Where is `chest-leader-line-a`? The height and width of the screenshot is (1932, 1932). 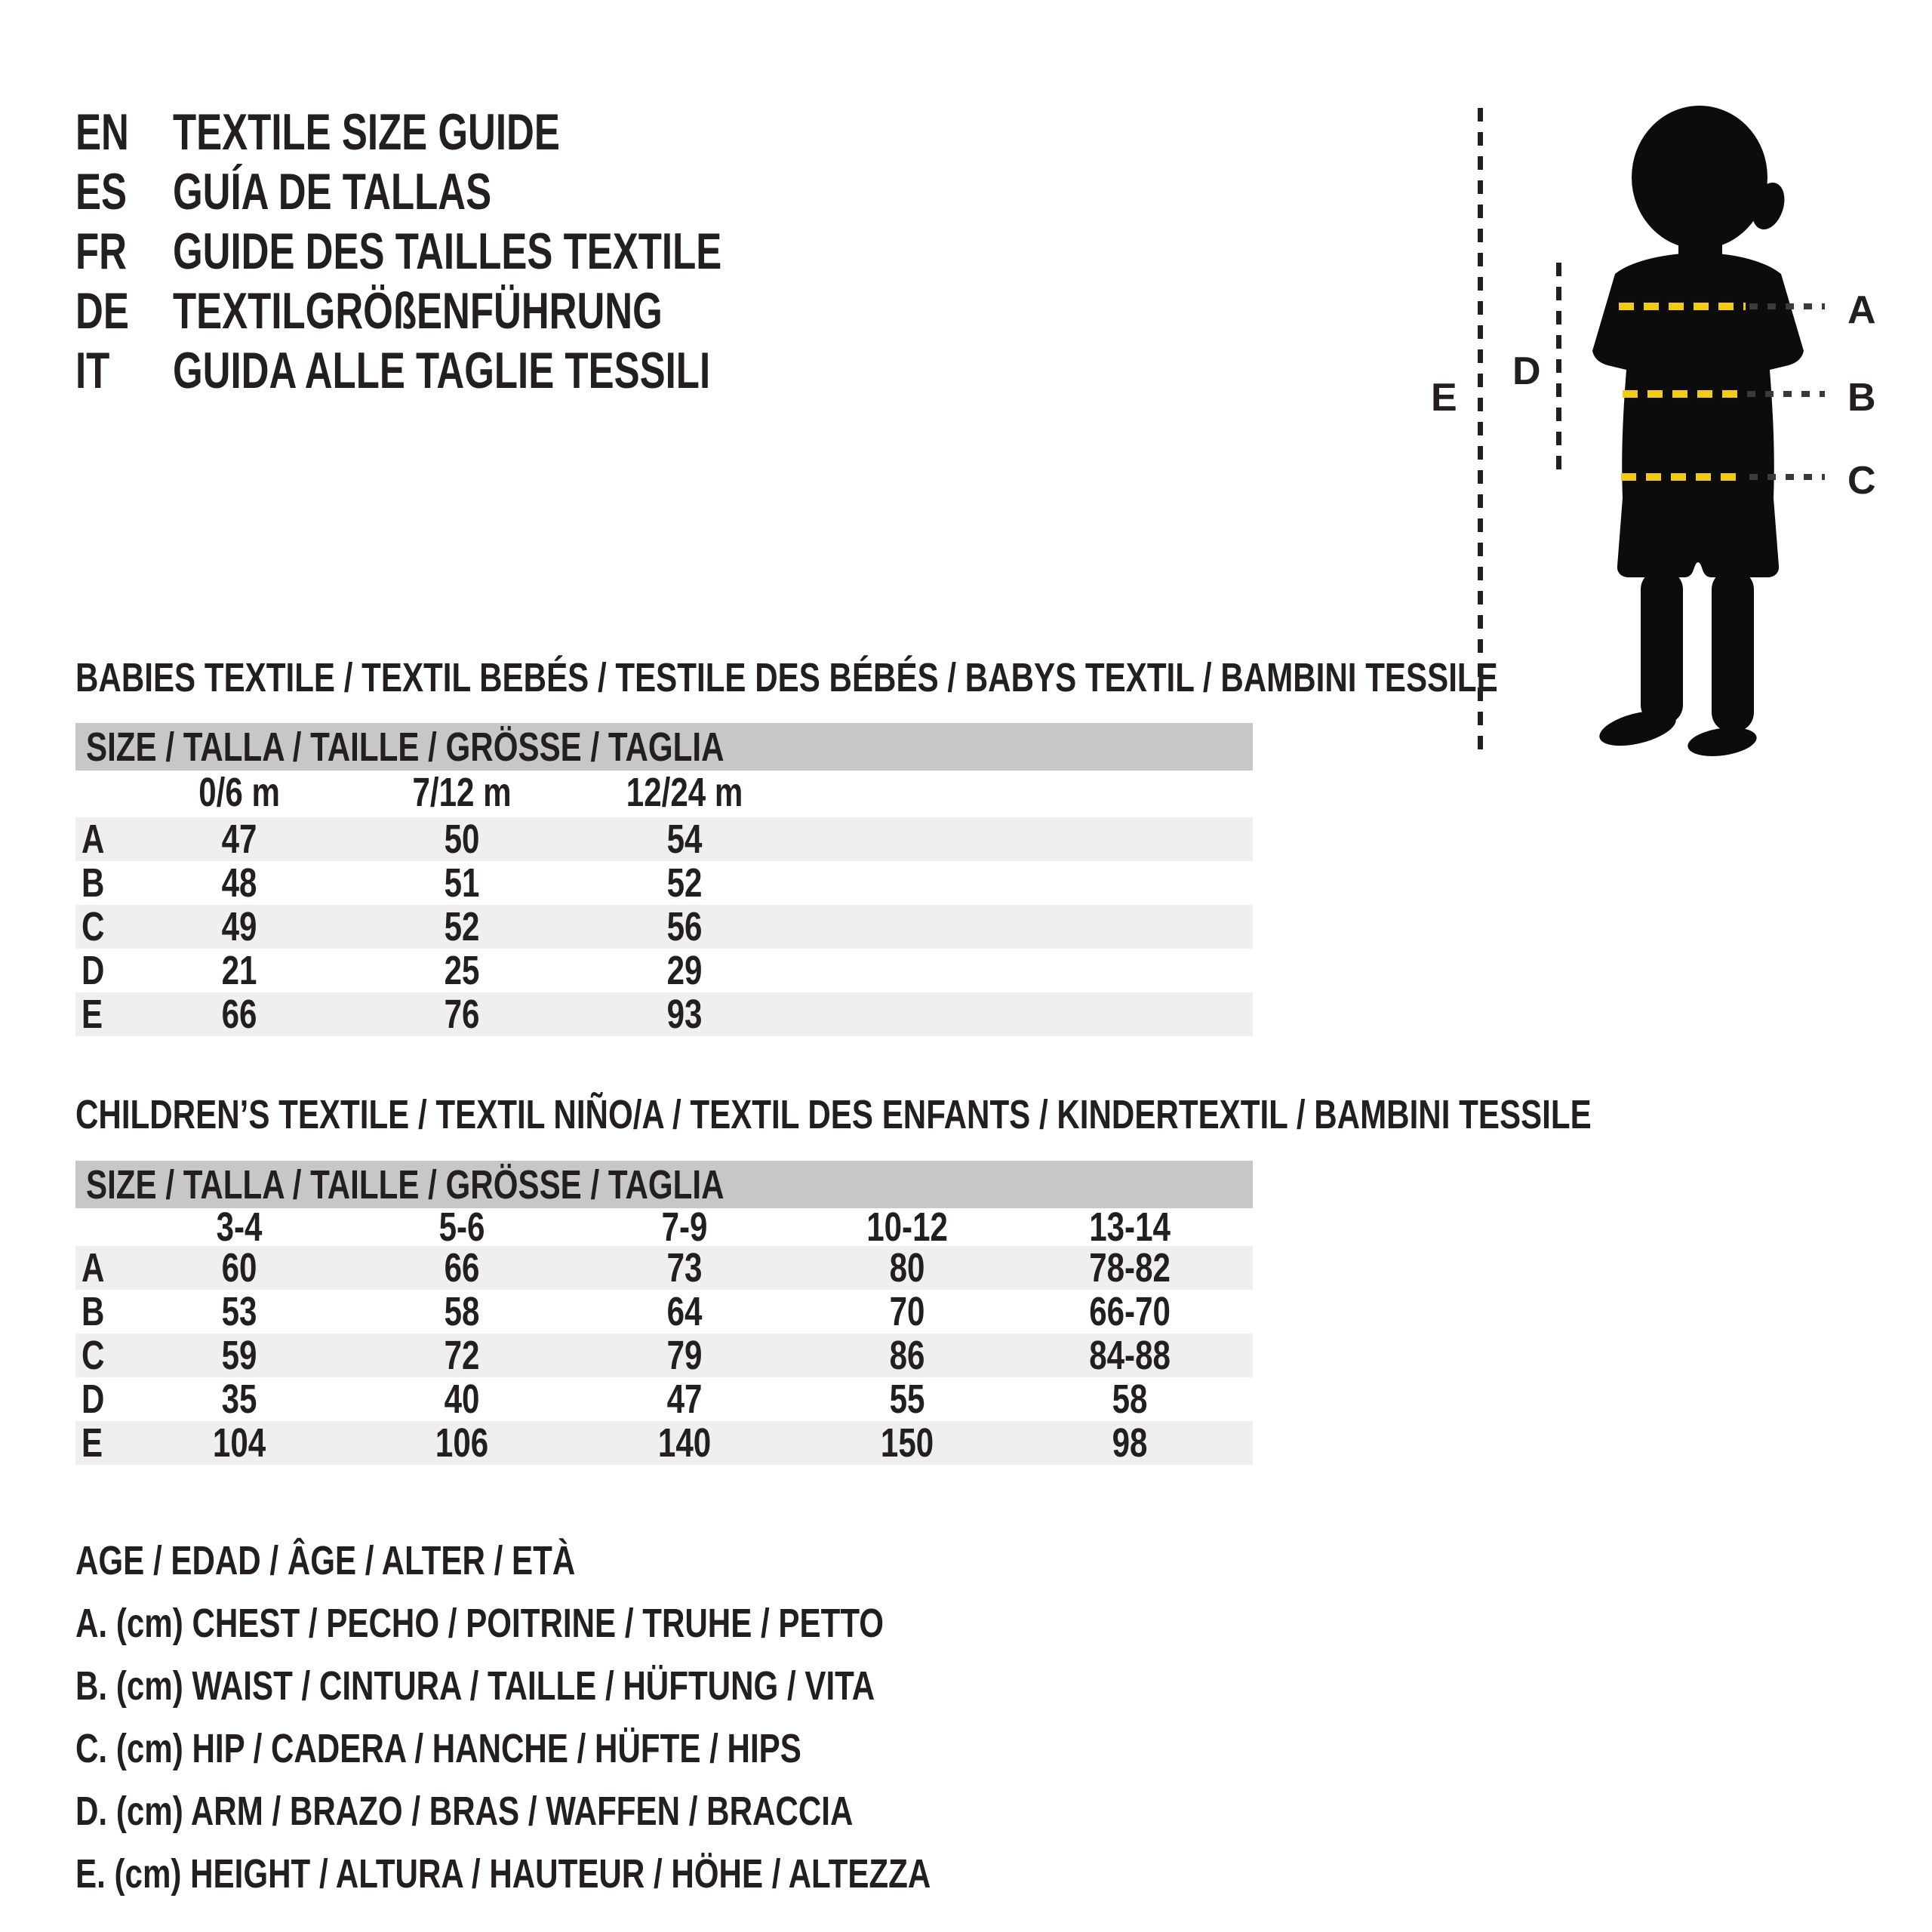
chest-leader-line-a is located at coordinates (1787, 306).